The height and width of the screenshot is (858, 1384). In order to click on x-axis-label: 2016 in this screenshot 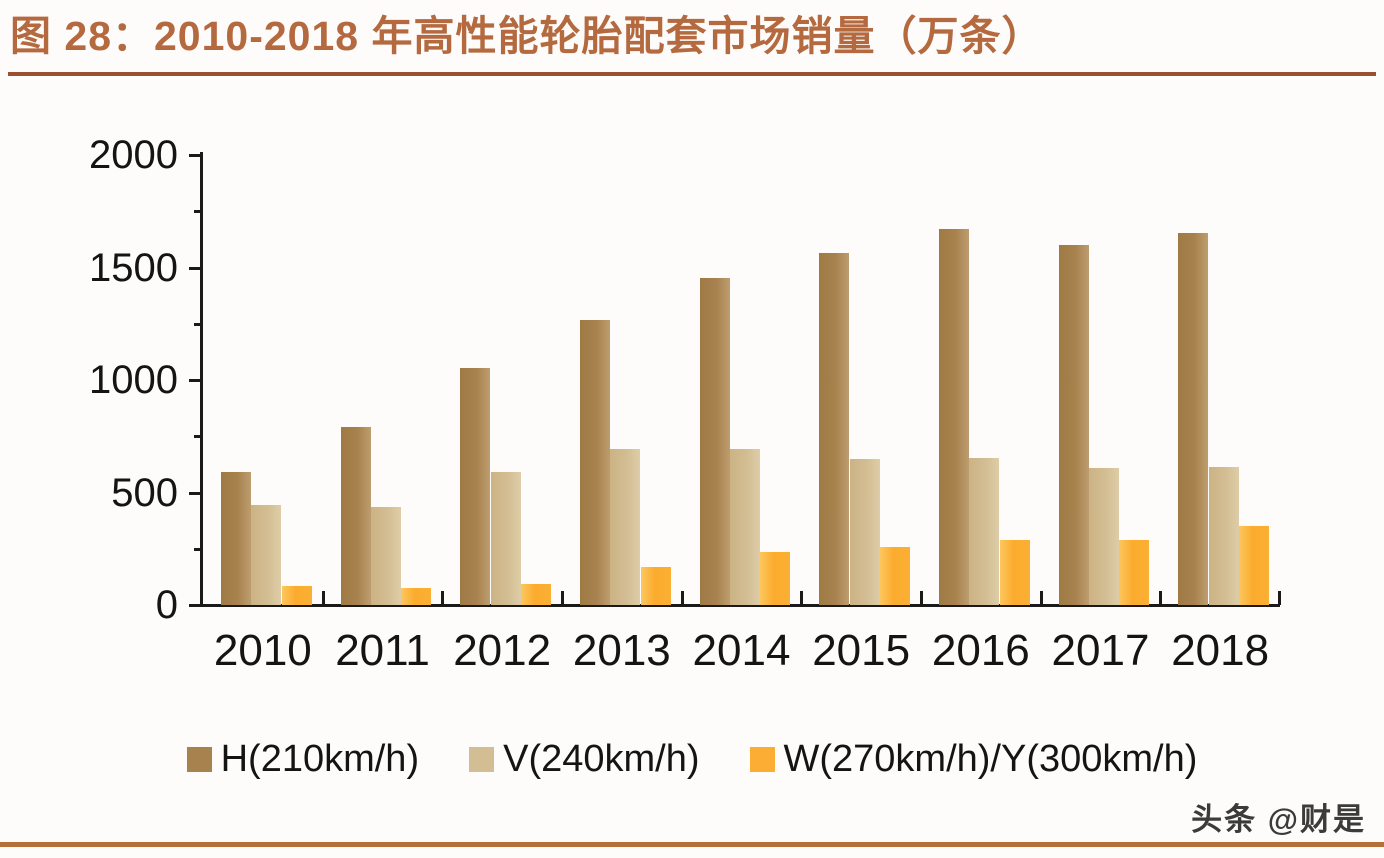, I will do `click(980, 650)`.